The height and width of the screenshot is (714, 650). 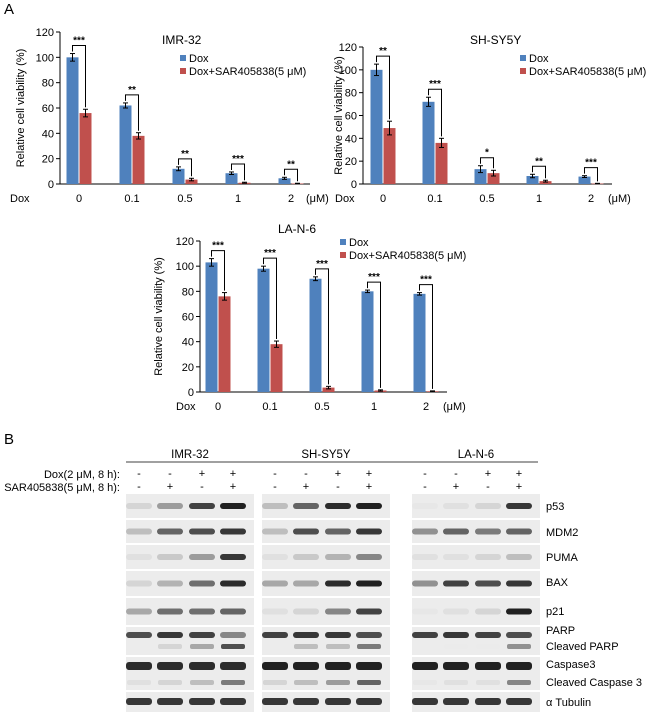 What do you see at coordinates (523, 71) in the screenshot?
I see `legend-swatch-combo` at bounding box center [523, 71].